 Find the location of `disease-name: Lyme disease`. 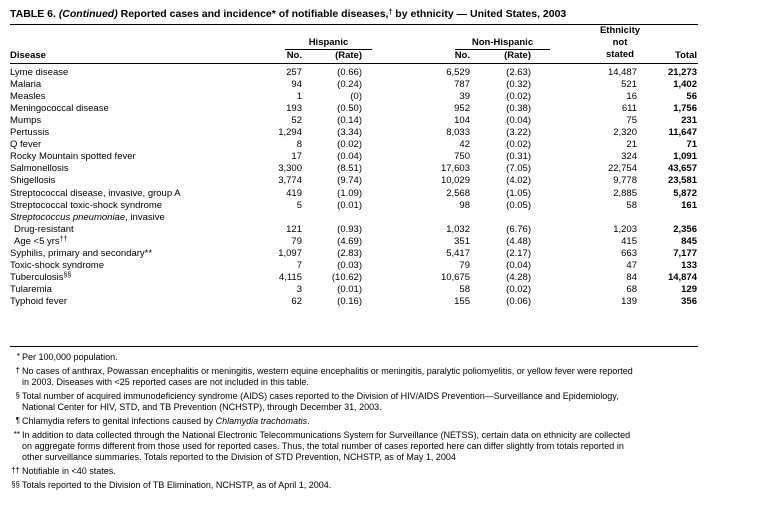

disease-name: Lyme disease is located at coordinates (39, 72).